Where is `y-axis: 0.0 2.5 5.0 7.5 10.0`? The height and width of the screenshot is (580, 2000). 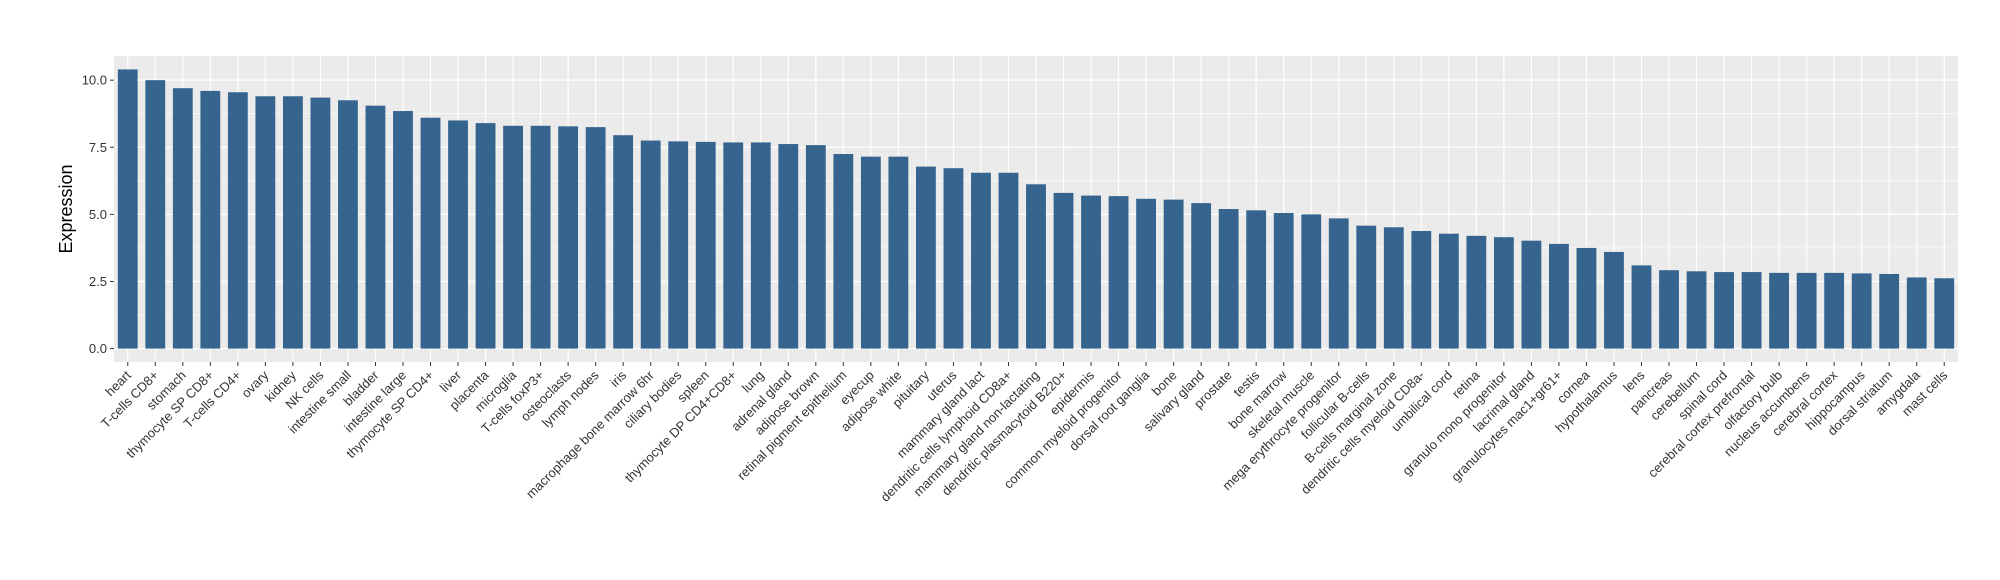
y-axis: 0.0 2.5 5.0 7.5 10.0 is located at coordinates (98, 214).